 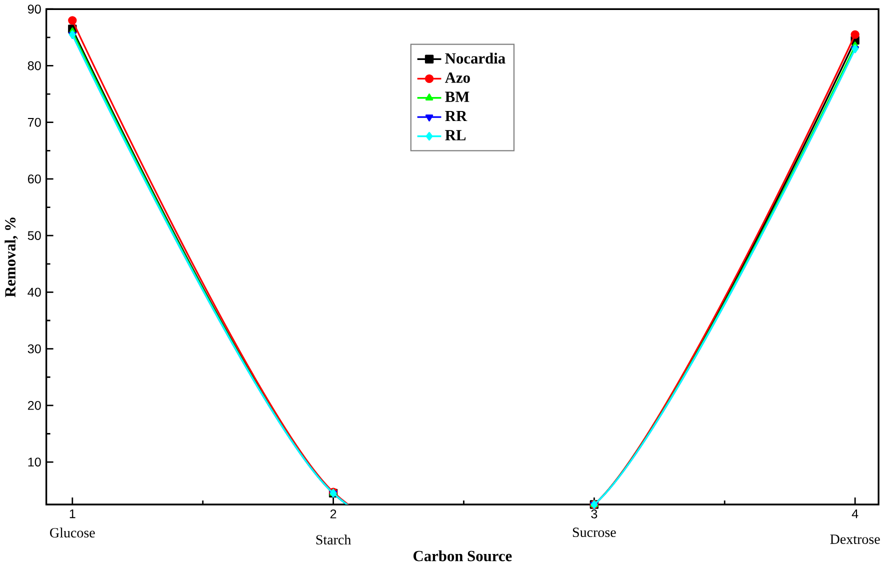 What do you see at coordinates (34, 122) in the screenshot?
I see `y-tick-label: 70` at bounding box center [34, 122].